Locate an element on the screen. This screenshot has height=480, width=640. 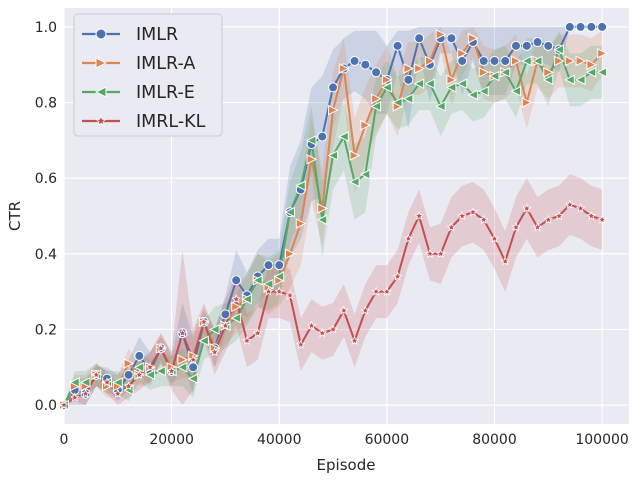
legend-imlr-a-label: IMLR-A is located at coordinates (165, 64).